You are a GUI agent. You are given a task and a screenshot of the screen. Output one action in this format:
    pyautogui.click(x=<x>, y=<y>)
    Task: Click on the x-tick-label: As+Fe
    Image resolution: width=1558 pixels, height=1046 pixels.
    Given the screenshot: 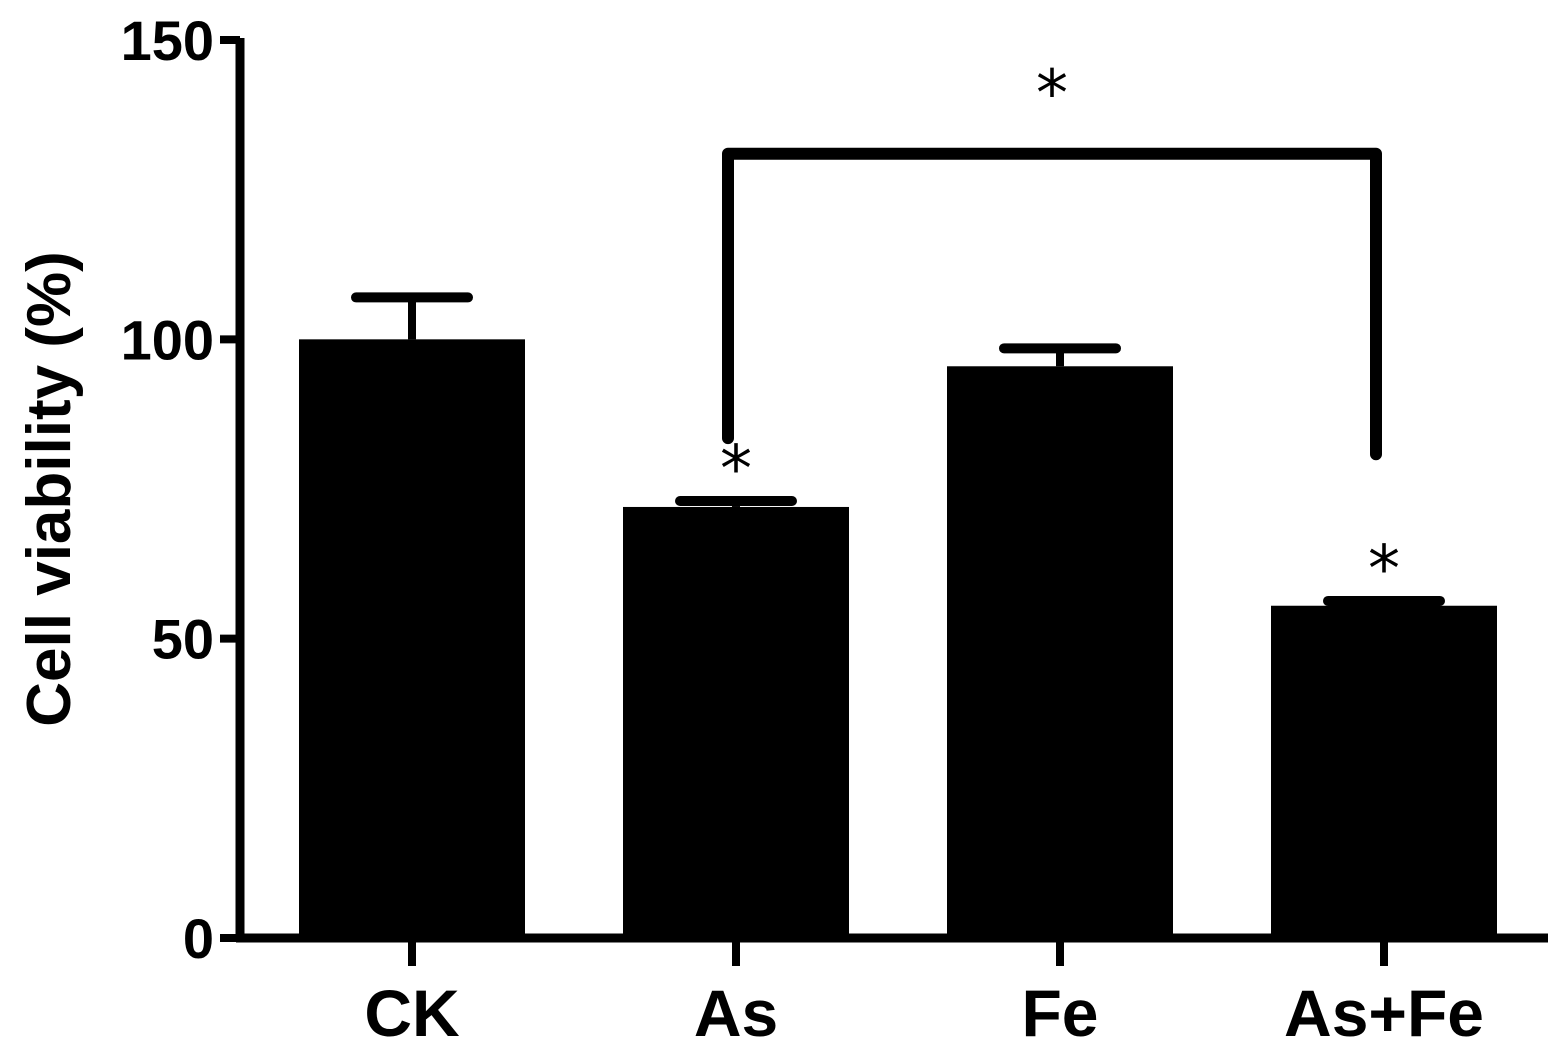 What is the action you would take?
    pyautogui.click(x=1384, y=1011)
    